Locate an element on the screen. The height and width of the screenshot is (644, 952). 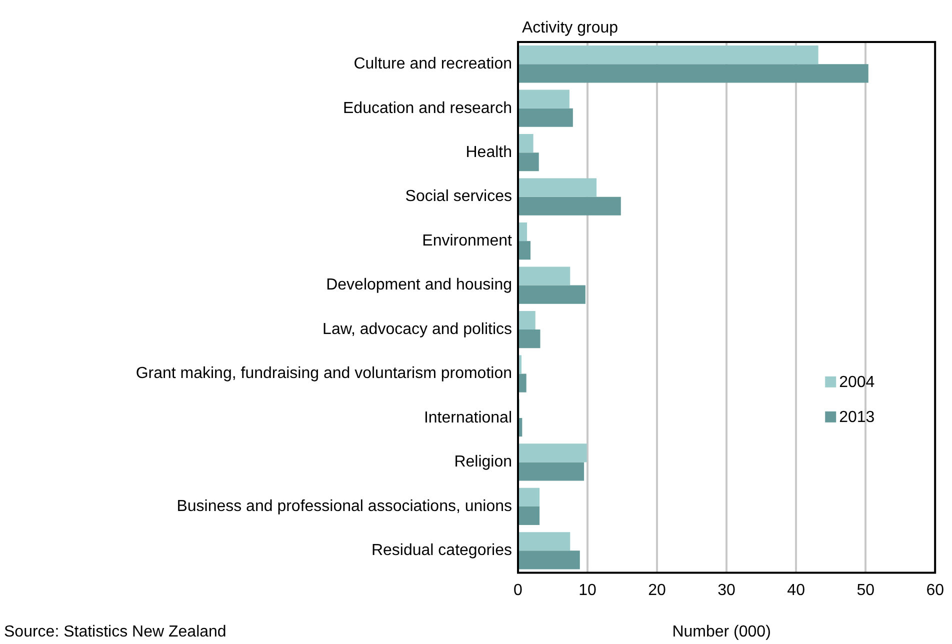
y-axis-title: Activity group is located at coordinates (570, 27).